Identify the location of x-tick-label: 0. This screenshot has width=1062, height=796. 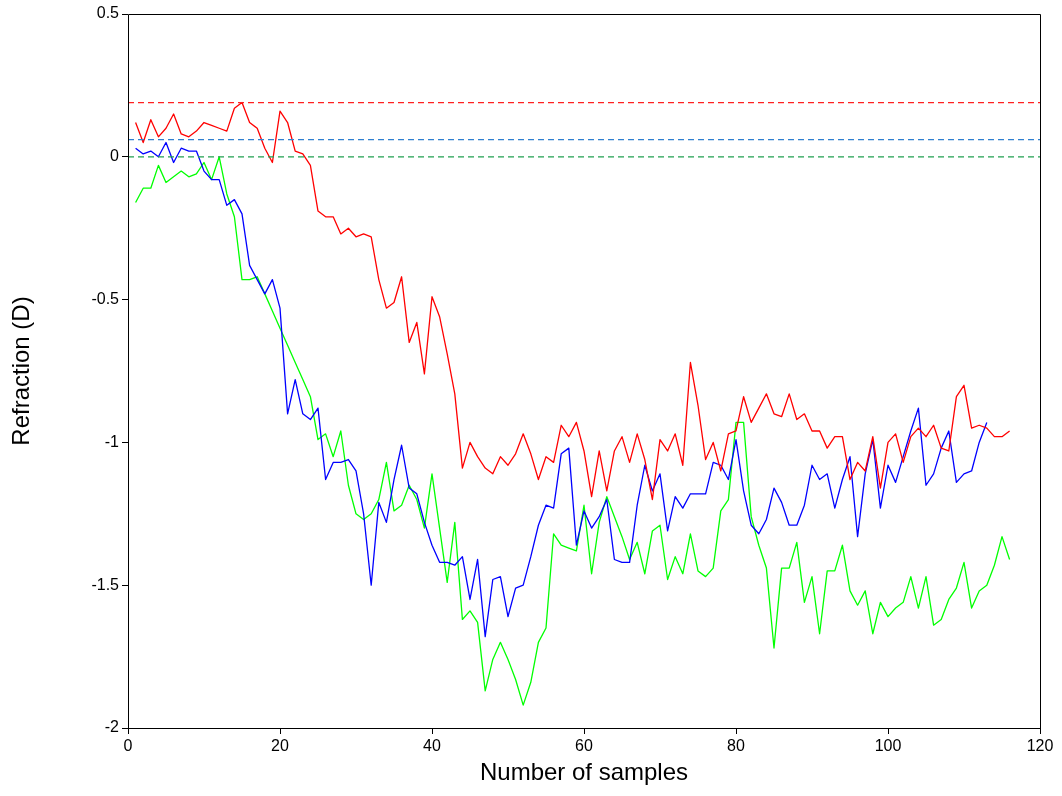
(128, 746).